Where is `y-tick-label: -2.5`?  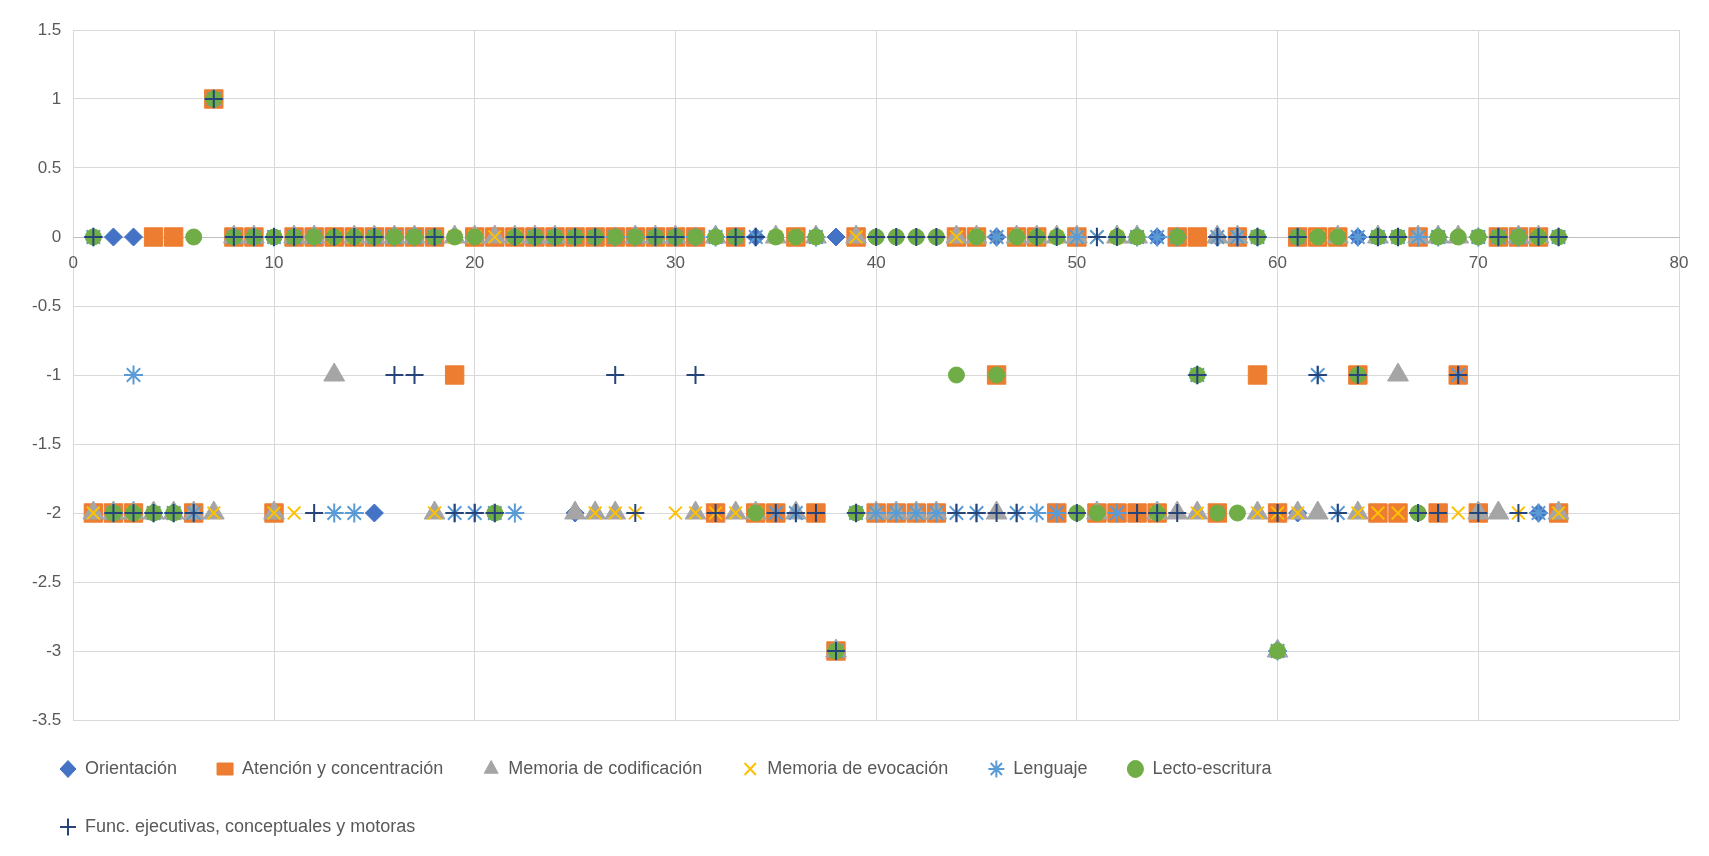 y-tick-label: -2.5 is located at coordinates (47, 581).